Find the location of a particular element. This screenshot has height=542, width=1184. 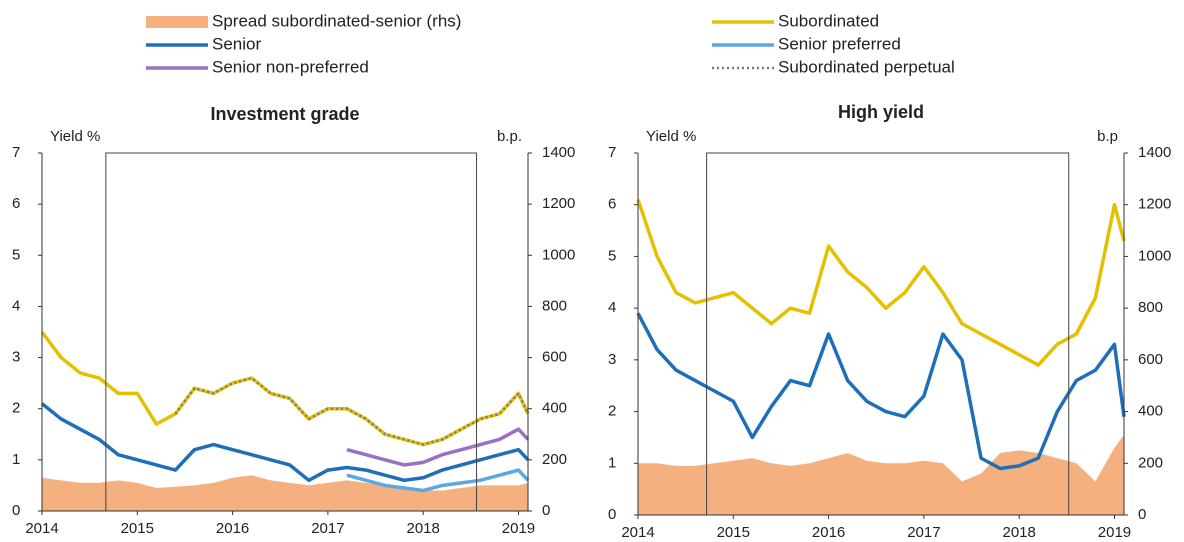

y2-axis-label: b.p is located at coordinates (1107, 136).